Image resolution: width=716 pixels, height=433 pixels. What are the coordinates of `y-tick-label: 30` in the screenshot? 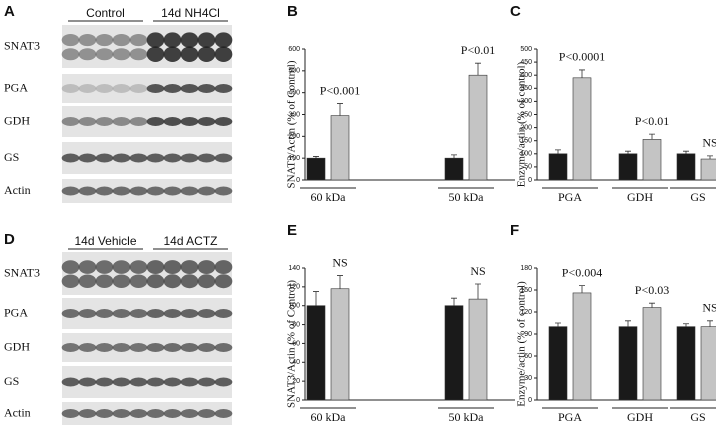 It's located at (528, 378).